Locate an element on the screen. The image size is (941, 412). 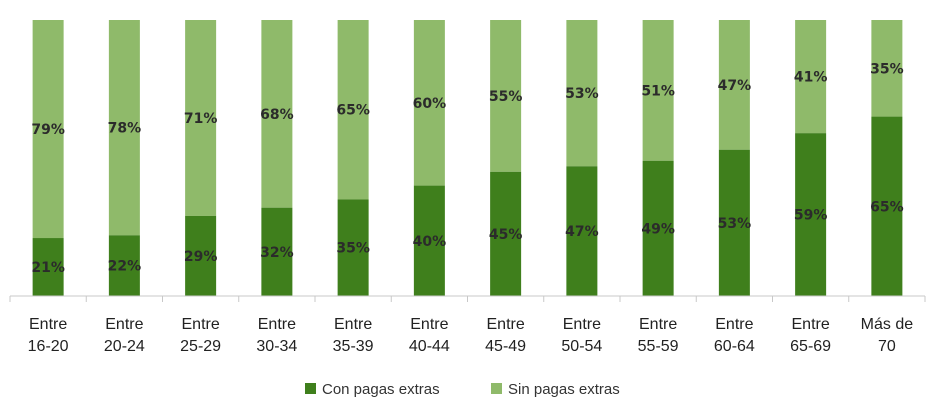
data-label-con-pagas: 21% is located at coordinates (48, 268).